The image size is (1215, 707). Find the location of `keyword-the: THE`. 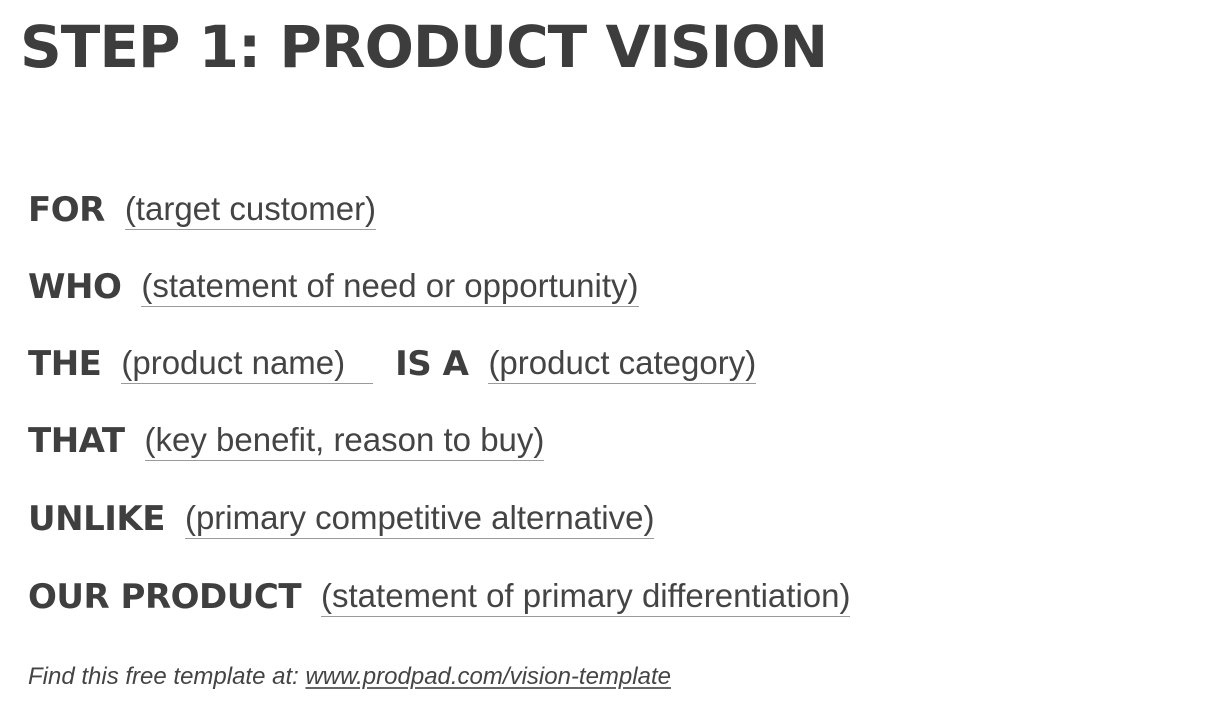

keyword-the: THE is located at coordinates (65, 364).